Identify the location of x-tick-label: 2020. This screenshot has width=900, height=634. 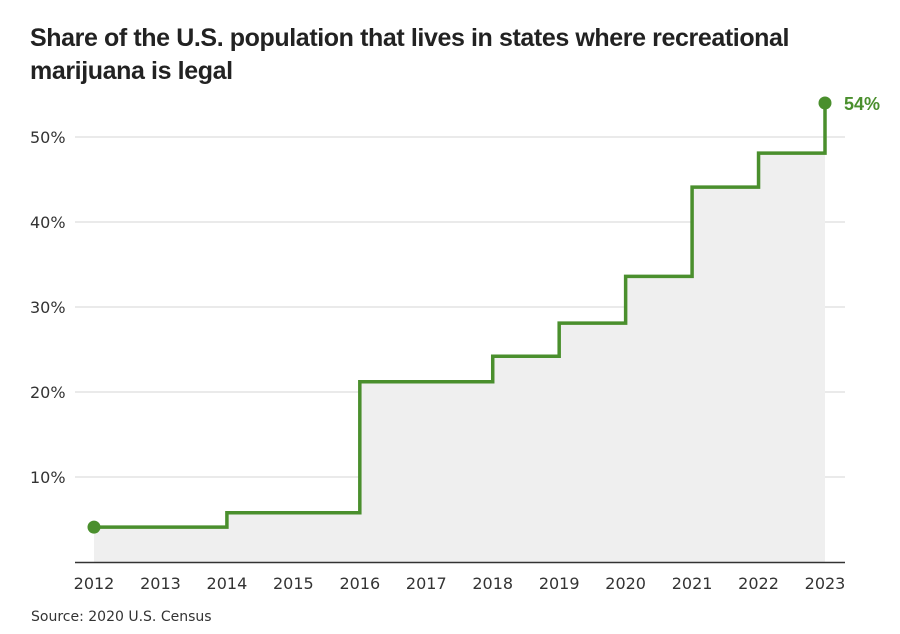
(625, 583).